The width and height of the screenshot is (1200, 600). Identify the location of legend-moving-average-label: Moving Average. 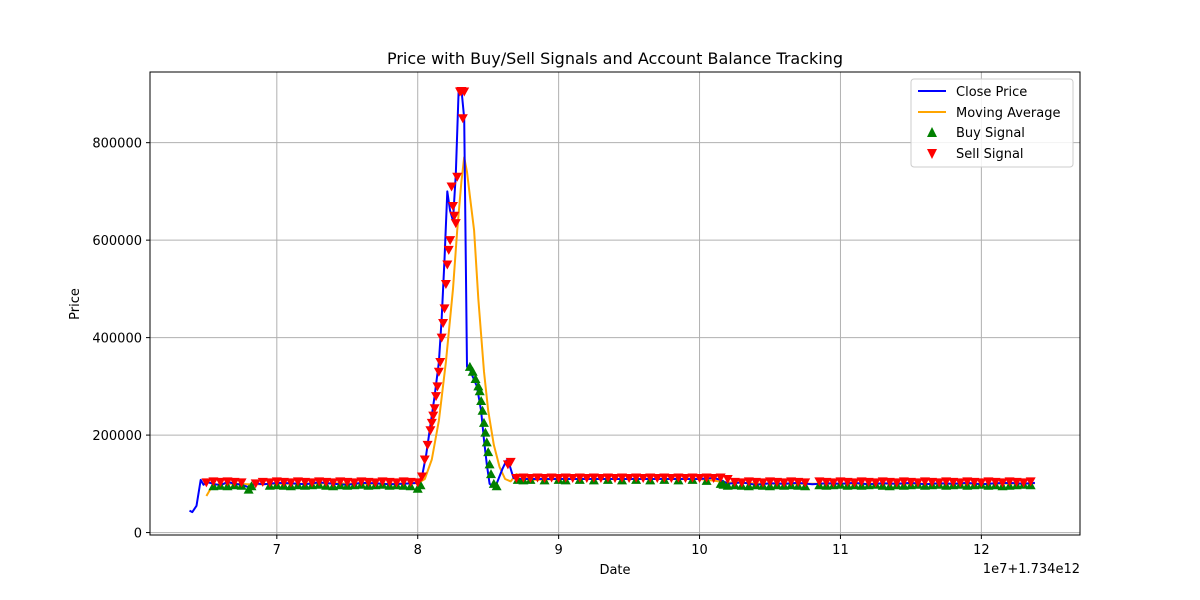
(1008, 113).